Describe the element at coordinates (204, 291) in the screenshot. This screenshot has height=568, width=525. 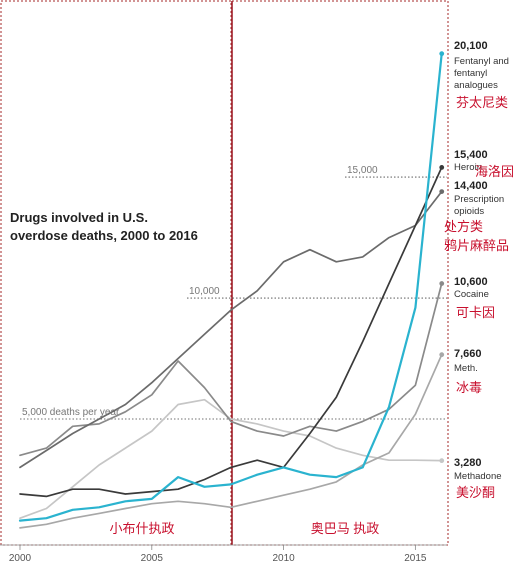
I see `reference-label: 10,000` at that location.